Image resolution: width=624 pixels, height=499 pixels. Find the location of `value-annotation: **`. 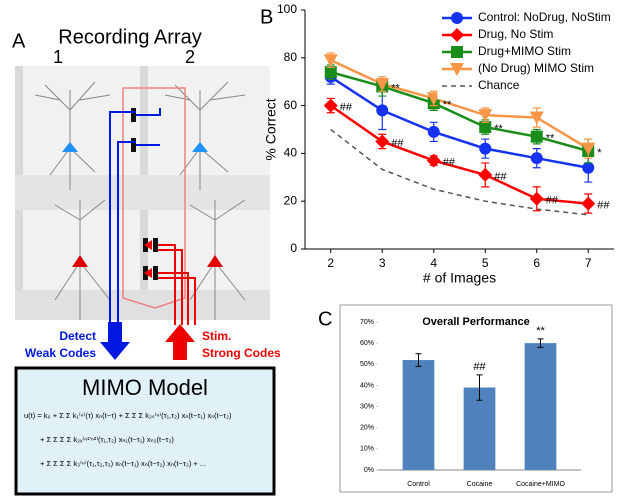

value-annotation: ** is located at coordinates (540, 331).